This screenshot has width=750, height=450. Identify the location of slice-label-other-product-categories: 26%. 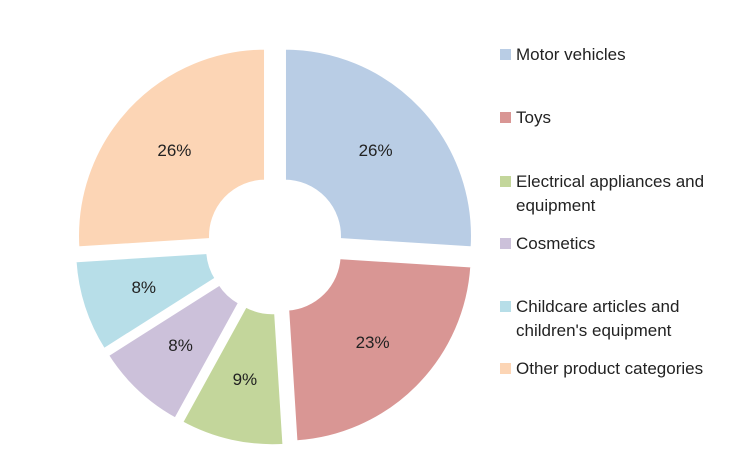
(174, 150).